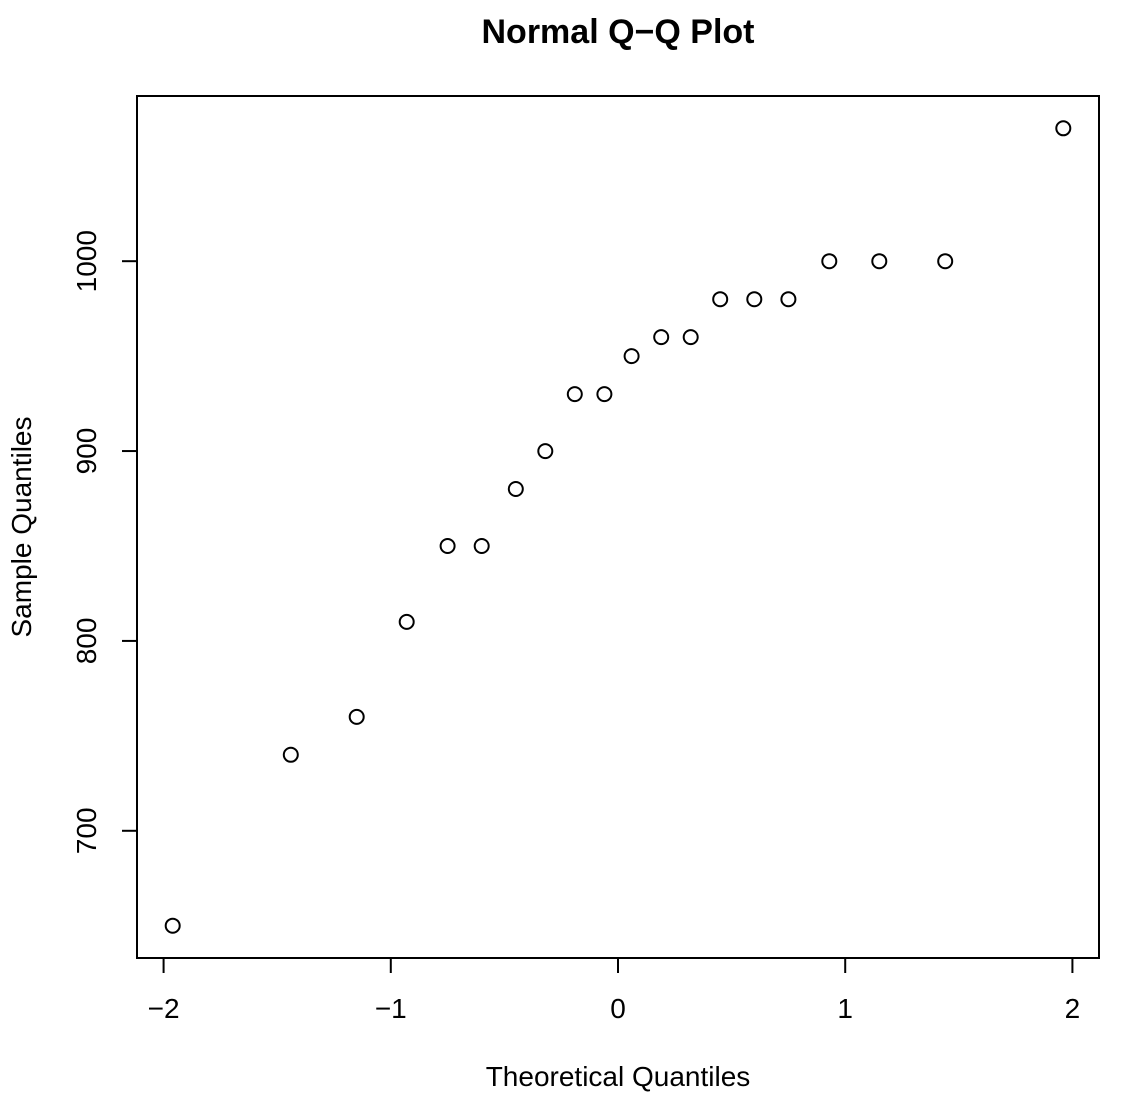 The height and width of the screenshot is (1101, 1132). I want to click on y-axis-tick-label: 1000, so click(86, 261).